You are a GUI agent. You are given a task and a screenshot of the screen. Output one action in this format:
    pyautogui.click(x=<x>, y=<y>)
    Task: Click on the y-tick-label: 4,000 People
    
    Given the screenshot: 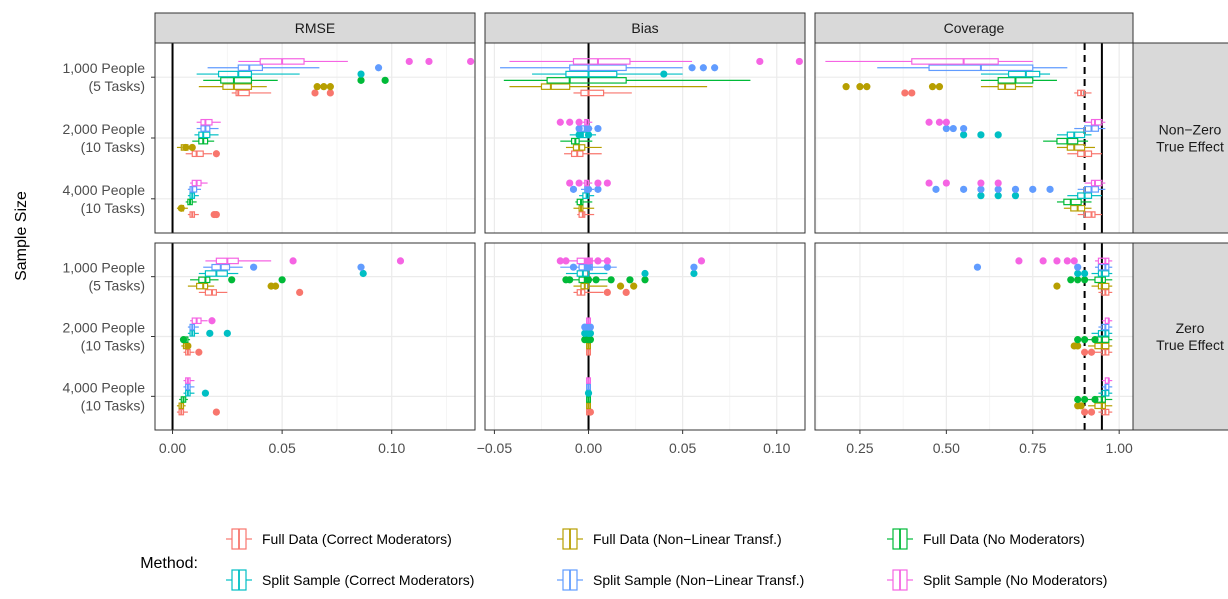 What is the action you would take?
    pyautogui.click(x=103, y=190)
    